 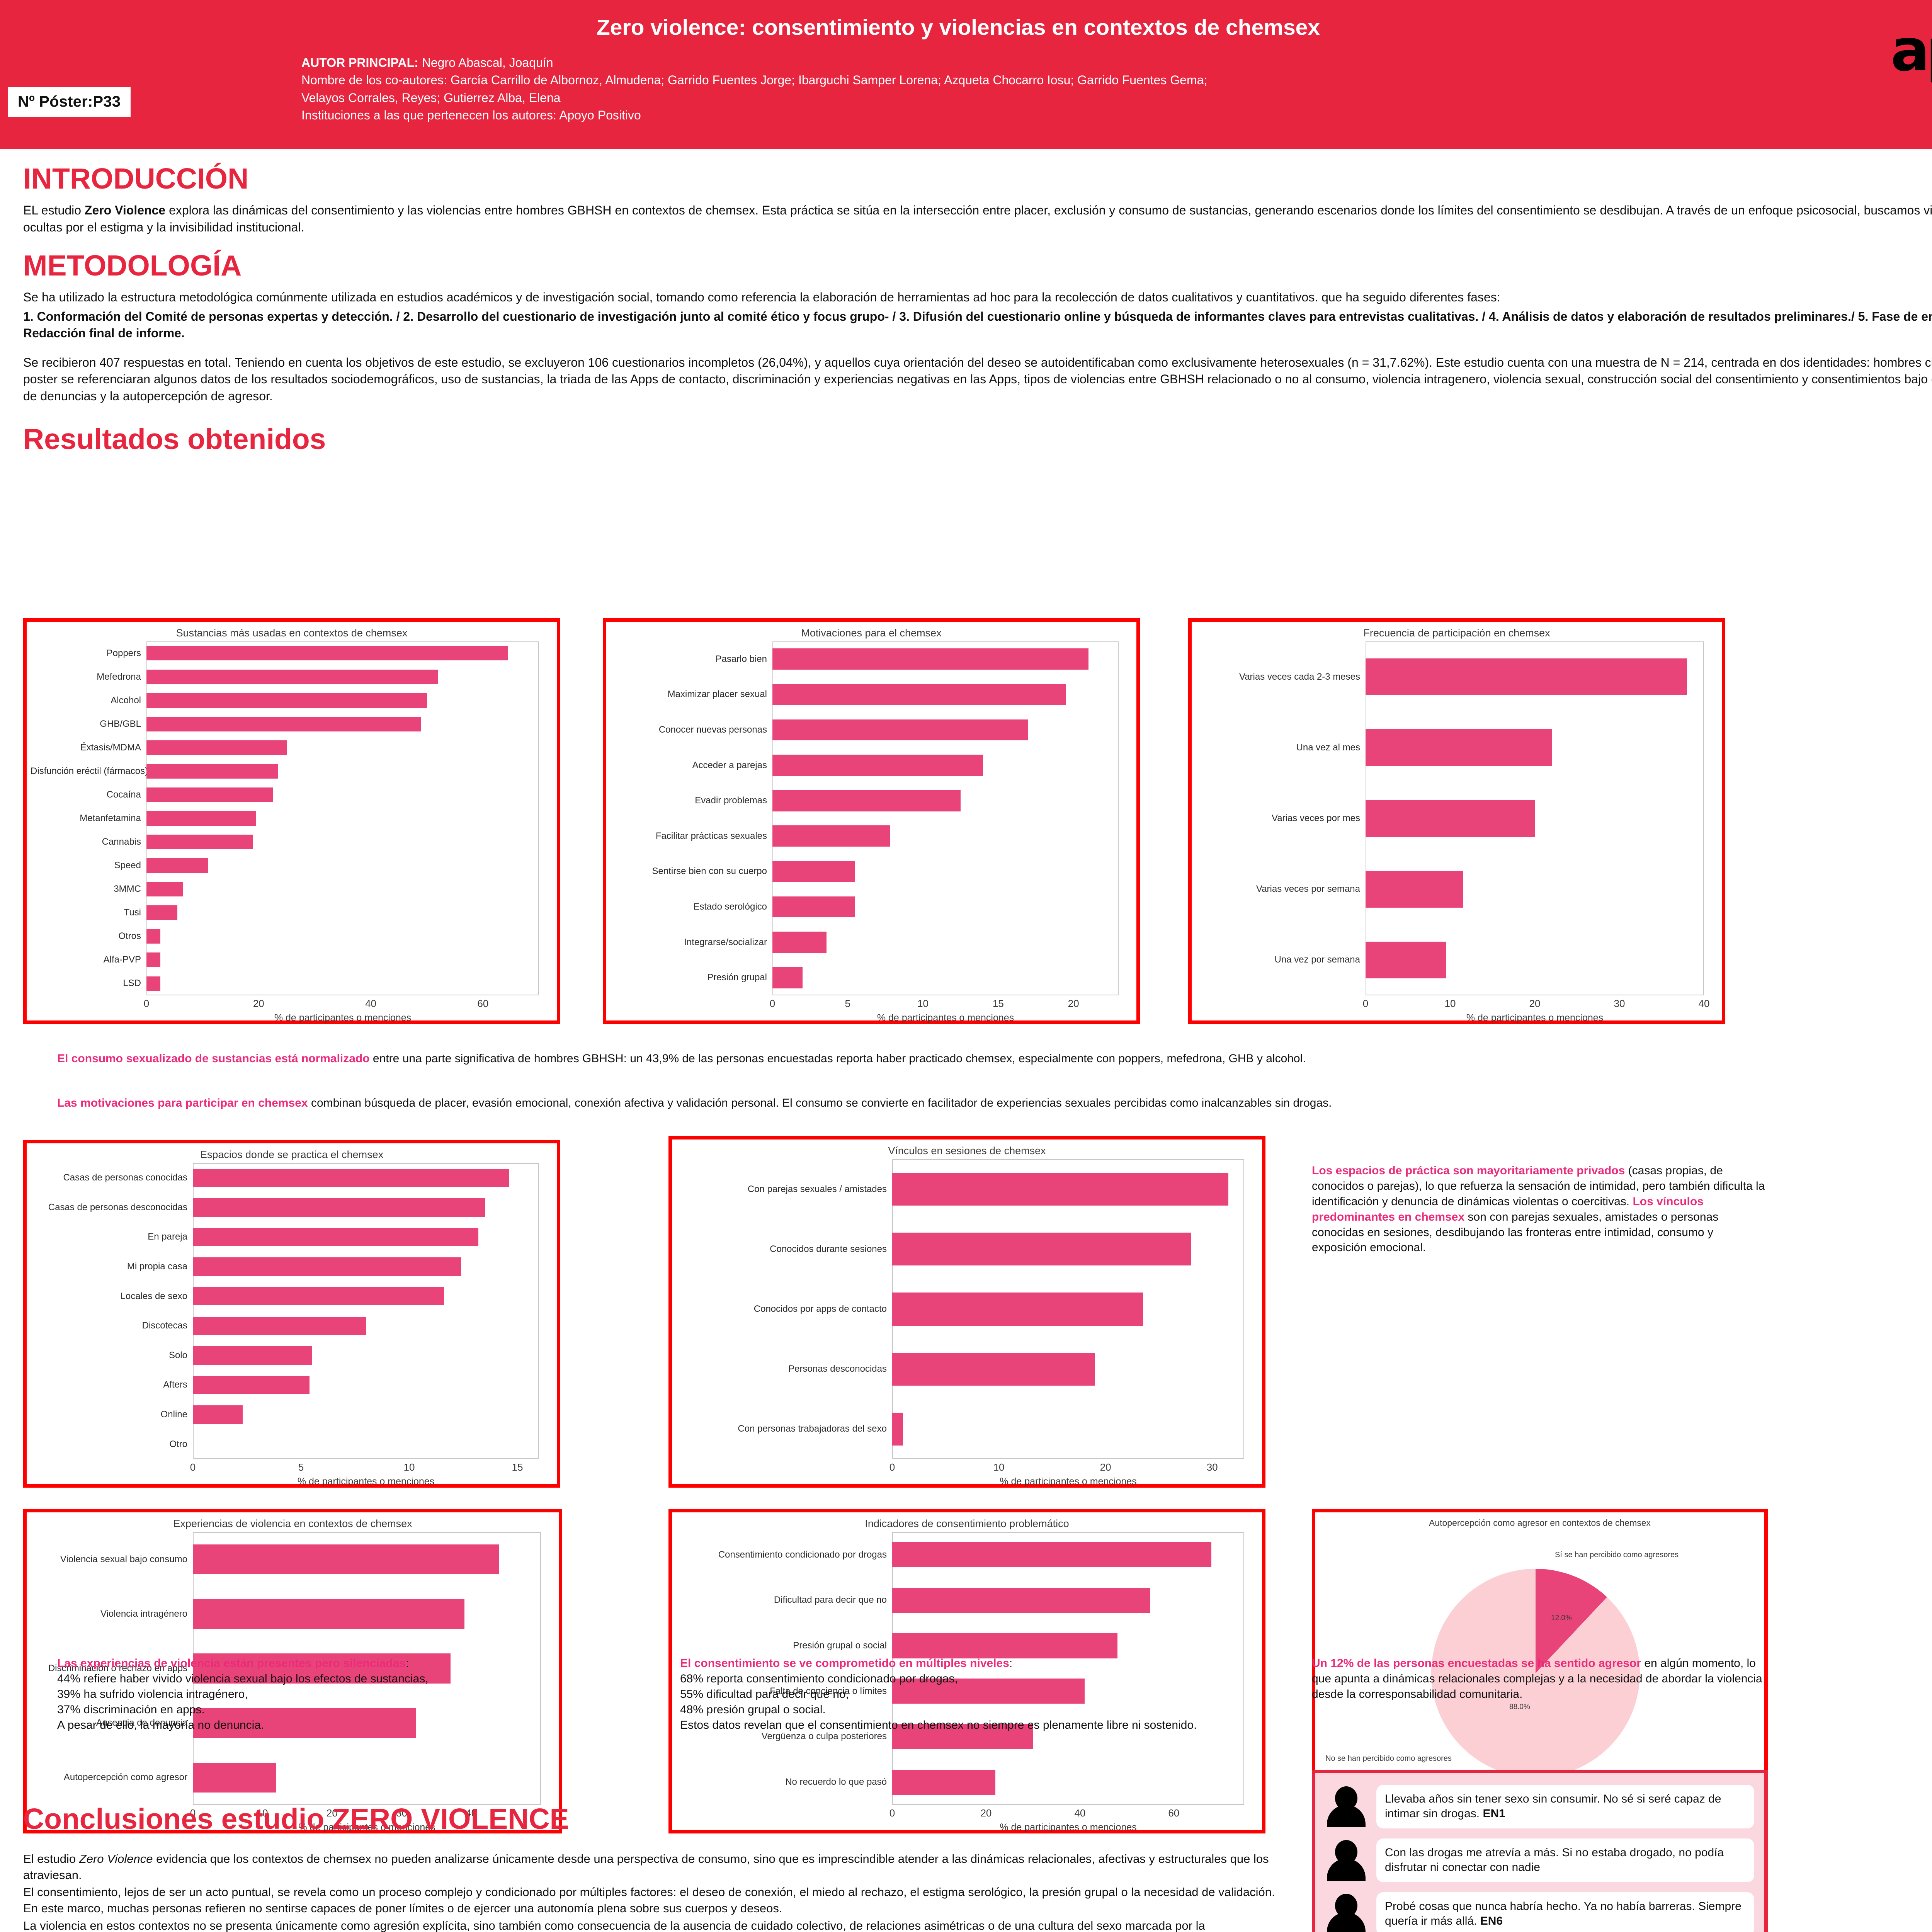 What do you see at coordinates (175, 439) in the screenshot?
I see `resultados-heading: Resultados obtenidos` at bounding box center [175, 439].